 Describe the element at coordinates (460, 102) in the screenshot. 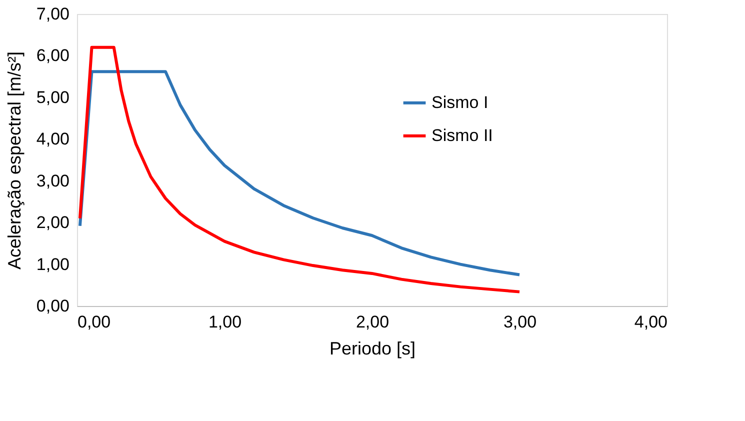

I see `legend-label: Sismo I` at that location.